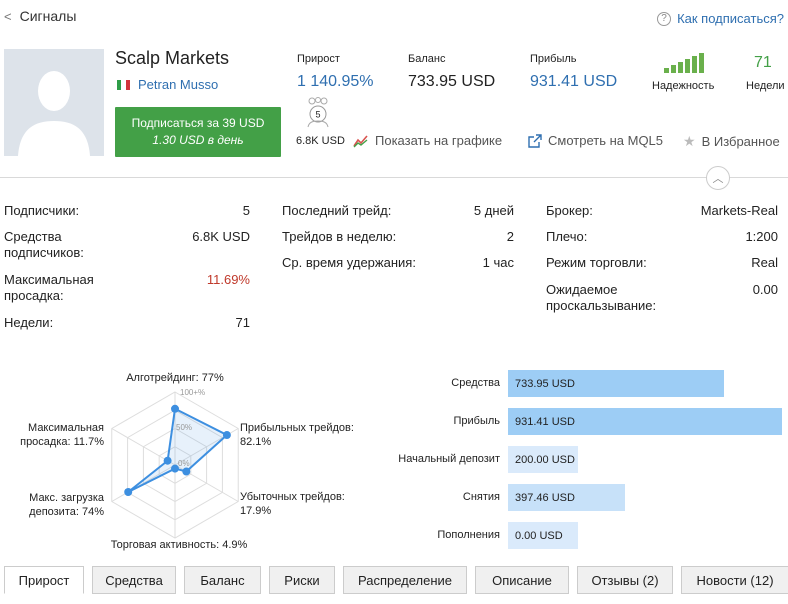  What do you see at coordinates (42, 210) in the screenshot?
I see `detail-key: Подписчики:` at bounding box center [42, 210].